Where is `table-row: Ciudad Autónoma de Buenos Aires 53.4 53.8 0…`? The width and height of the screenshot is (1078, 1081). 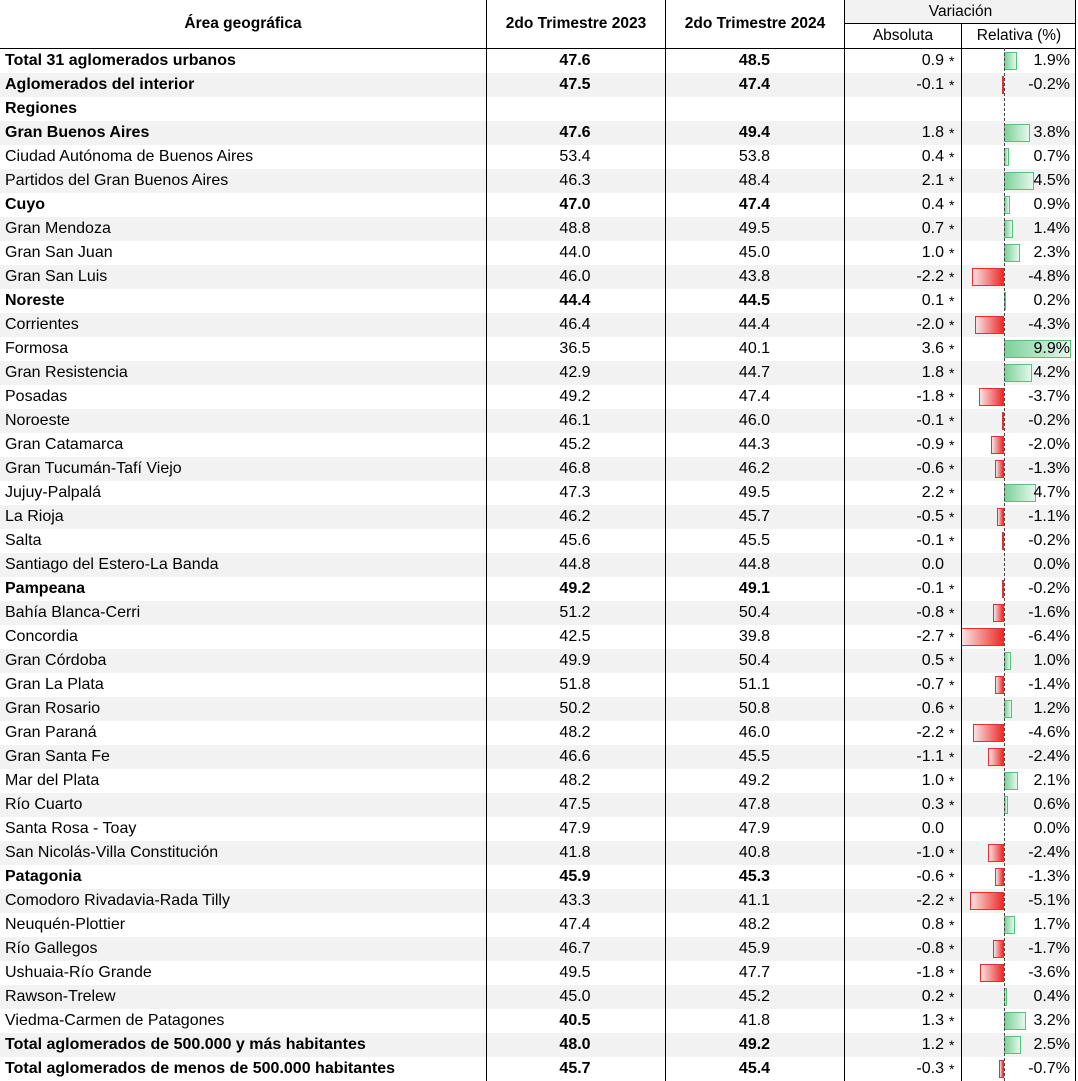
table-row: Ciudad Autónoma de Buenos Aires 53.4 53.8 0… is located at coordinates (538, 157).